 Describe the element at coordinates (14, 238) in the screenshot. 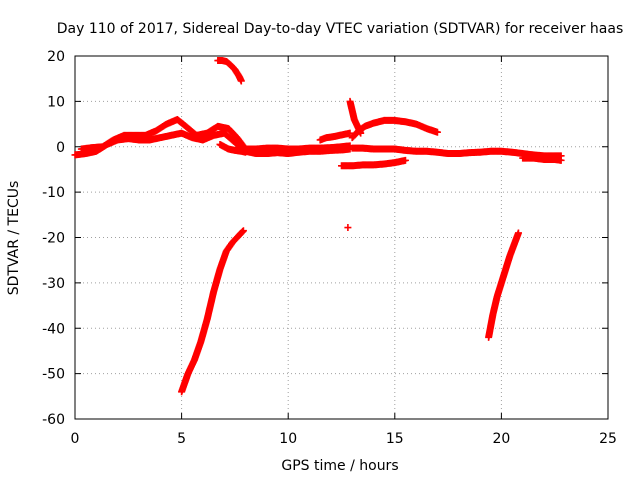

I see `y-axis-label: SDTVAR / TECUs` at that location.